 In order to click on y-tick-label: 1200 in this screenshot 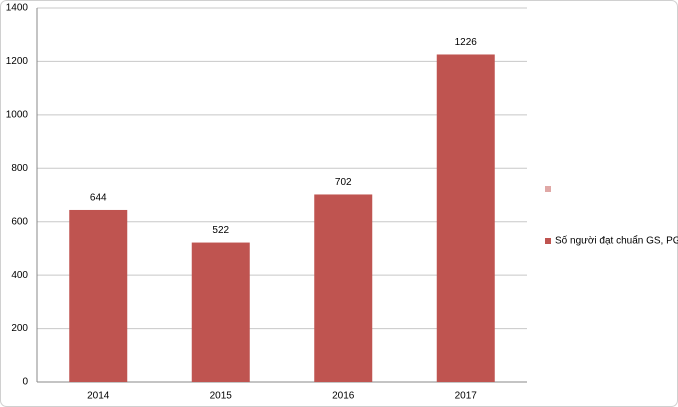, I will do `click(17, 61)`.